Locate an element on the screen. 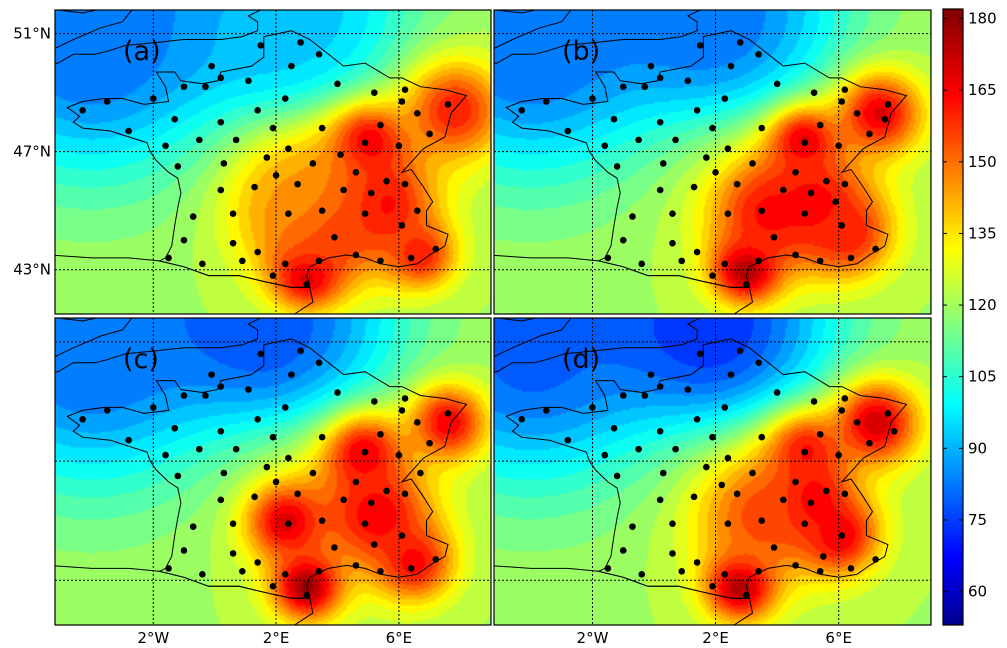 The height and width of the screenshot is (648, 1007). coastline-spain is located at coordinates (624, 595).